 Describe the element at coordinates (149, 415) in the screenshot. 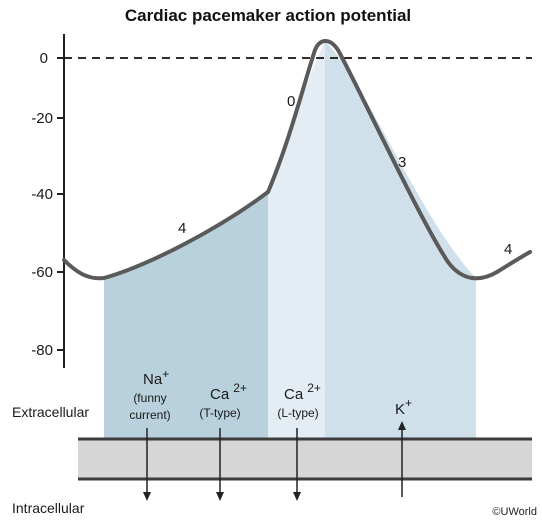

I see `na-desc-line2: current)` at that location.